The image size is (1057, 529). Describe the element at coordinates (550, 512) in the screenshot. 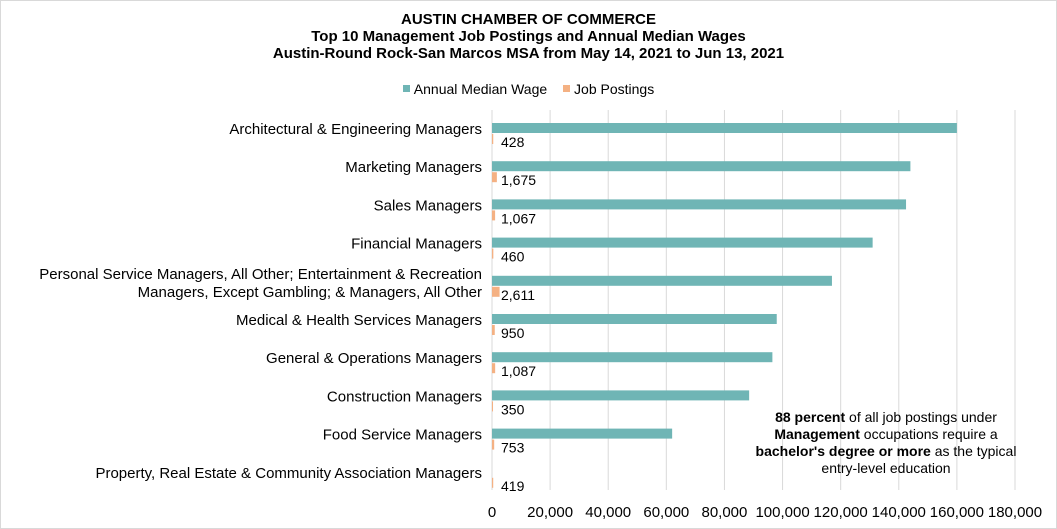

I see `x-tick-label: 20,000` at that location.